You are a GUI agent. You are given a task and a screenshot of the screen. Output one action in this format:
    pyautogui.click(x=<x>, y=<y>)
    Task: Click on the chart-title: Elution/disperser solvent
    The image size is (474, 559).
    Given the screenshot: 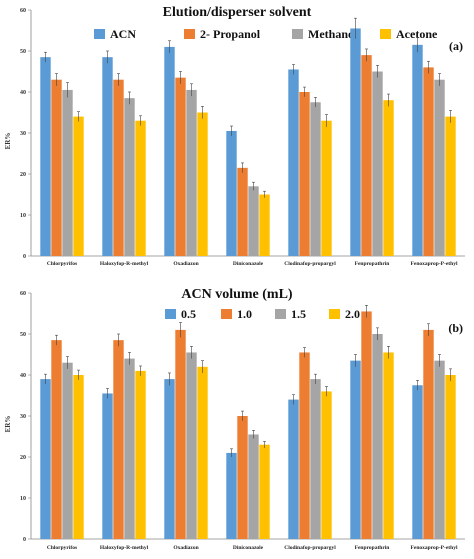 What is the action you would take?
    pyautogui.click(x=237, y=12)
    